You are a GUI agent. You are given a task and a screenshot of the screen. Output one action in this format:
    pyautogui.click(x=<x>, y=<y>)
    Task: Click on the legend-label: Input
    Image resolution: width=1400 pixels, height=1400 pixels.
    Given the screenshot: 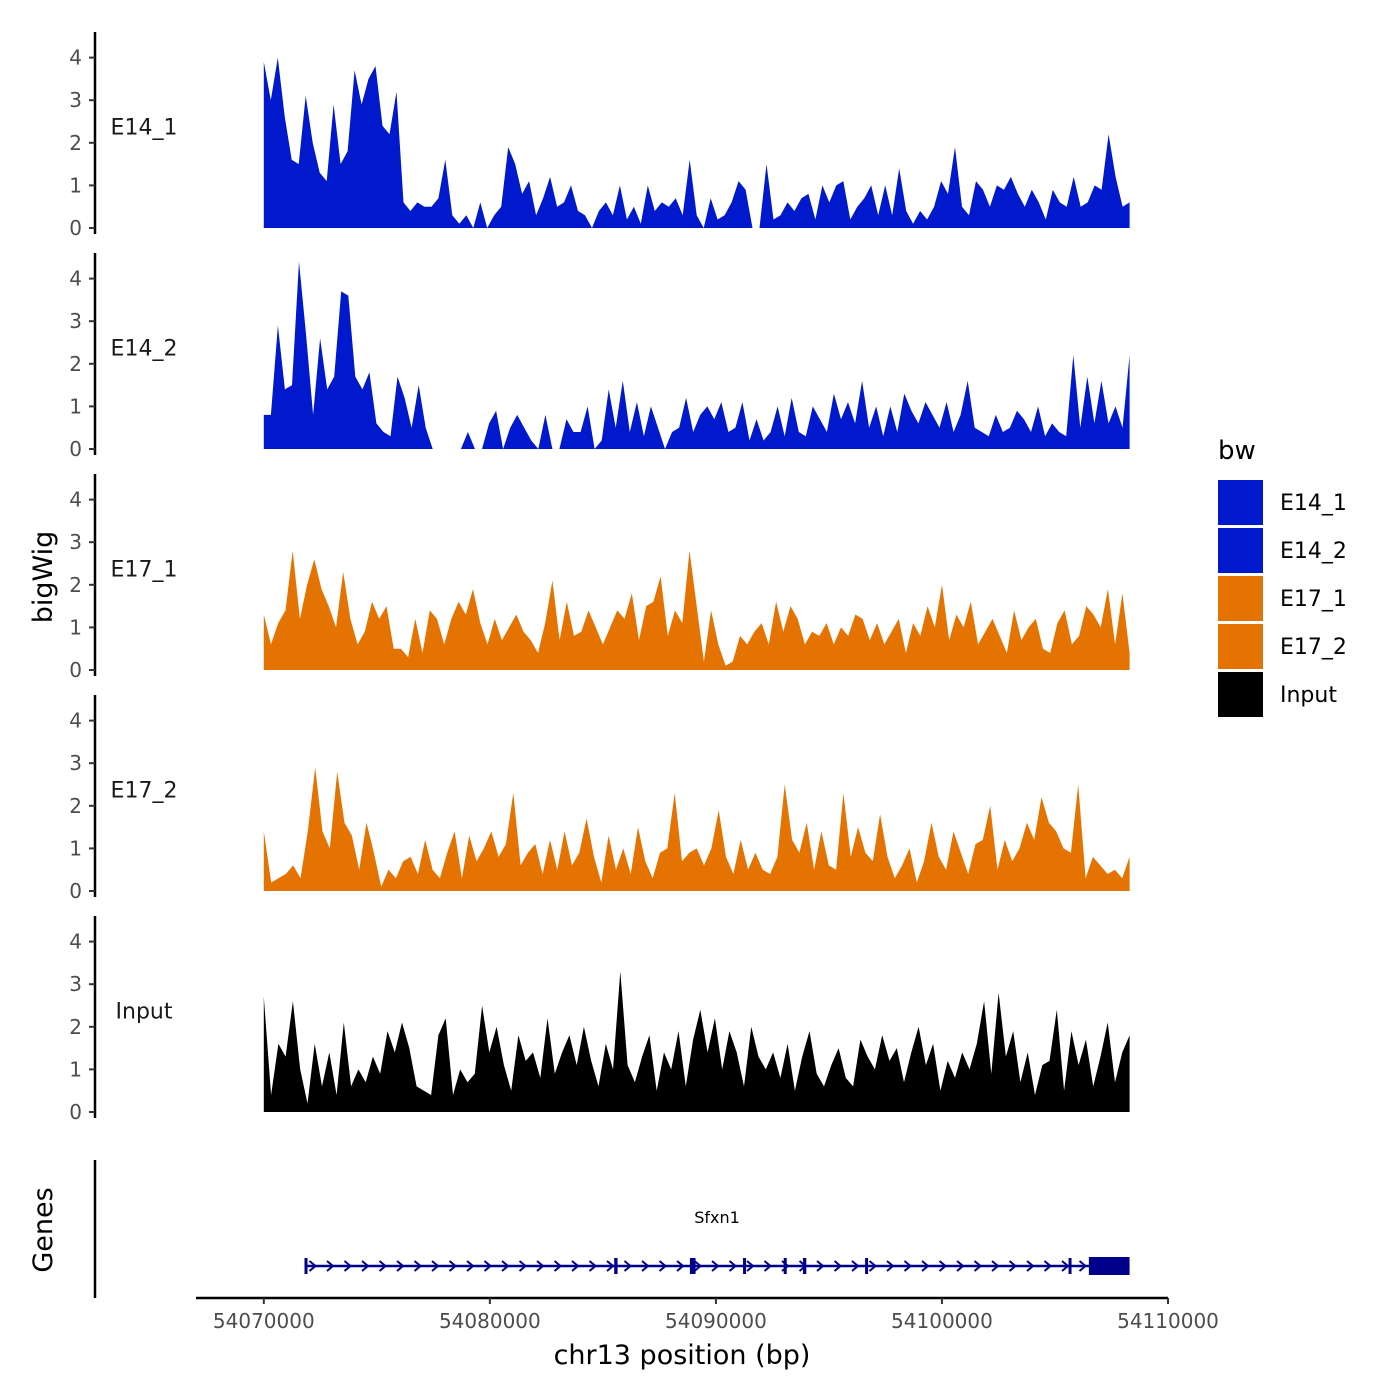 What is the action you would take?
    pyautogui.click(x=1308, y=695)
    